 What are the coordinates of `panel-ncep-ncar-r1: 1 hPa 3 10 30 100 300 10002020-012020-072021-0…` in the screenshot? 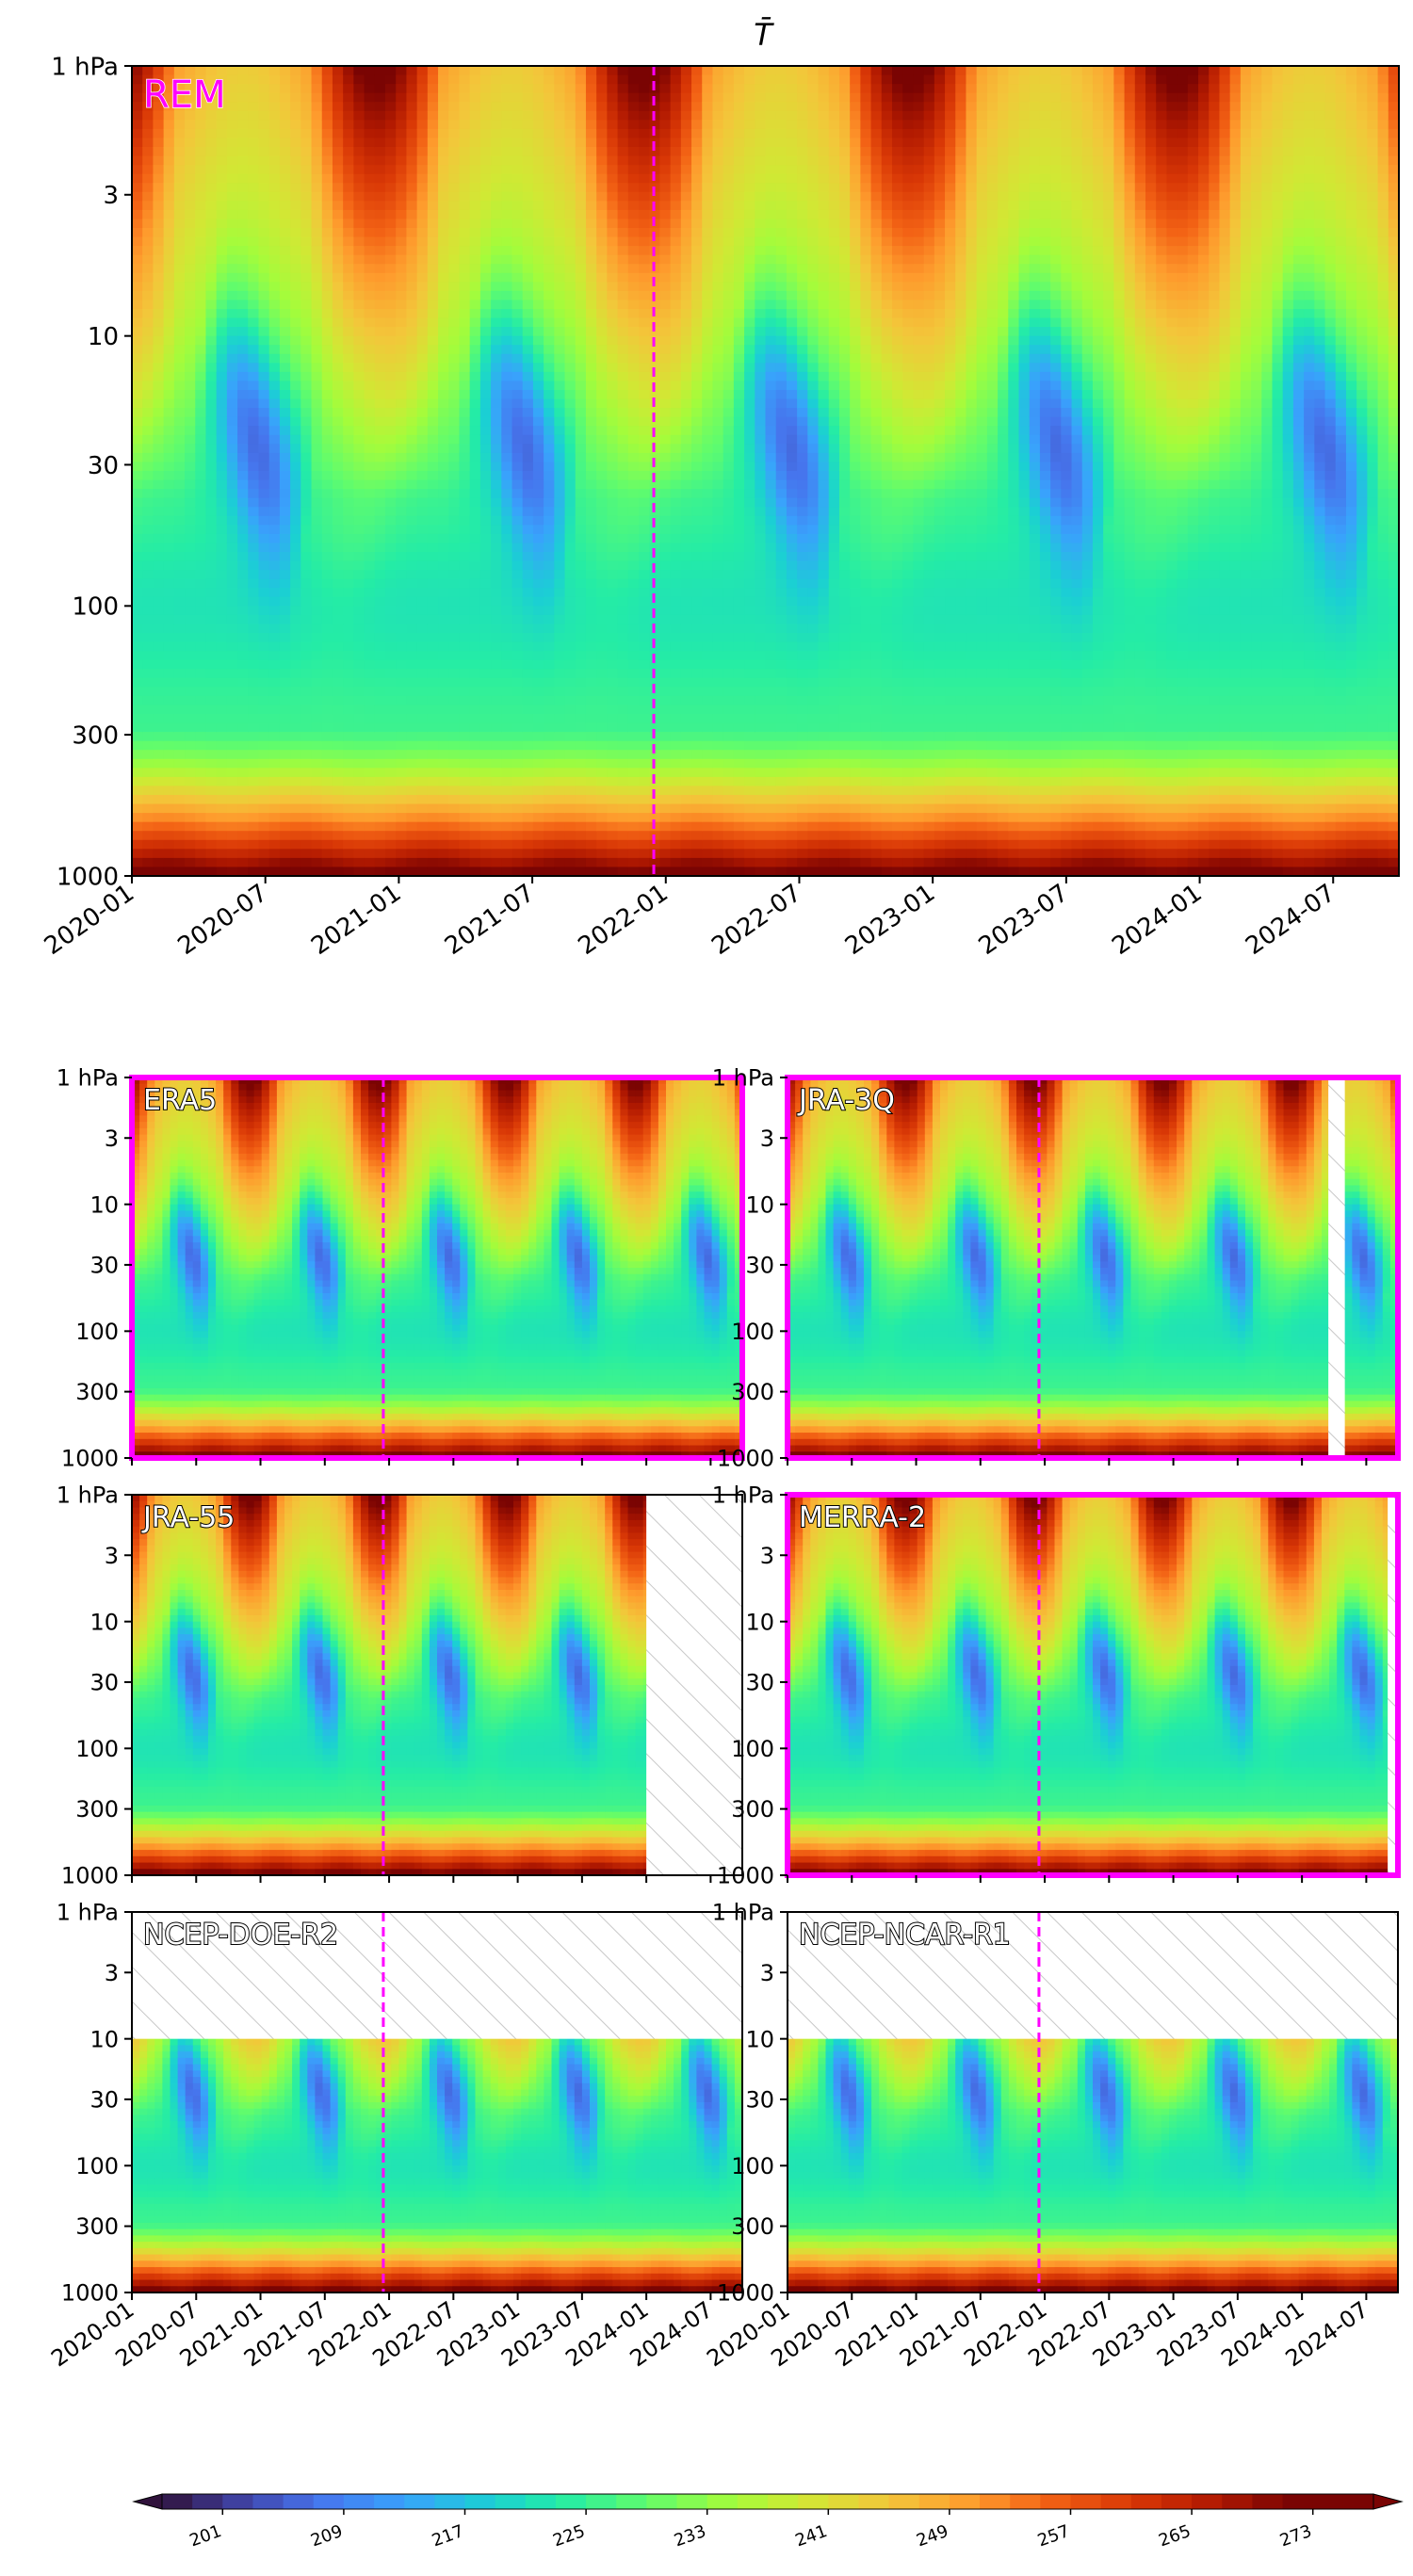 It's located at (1050, 2136).